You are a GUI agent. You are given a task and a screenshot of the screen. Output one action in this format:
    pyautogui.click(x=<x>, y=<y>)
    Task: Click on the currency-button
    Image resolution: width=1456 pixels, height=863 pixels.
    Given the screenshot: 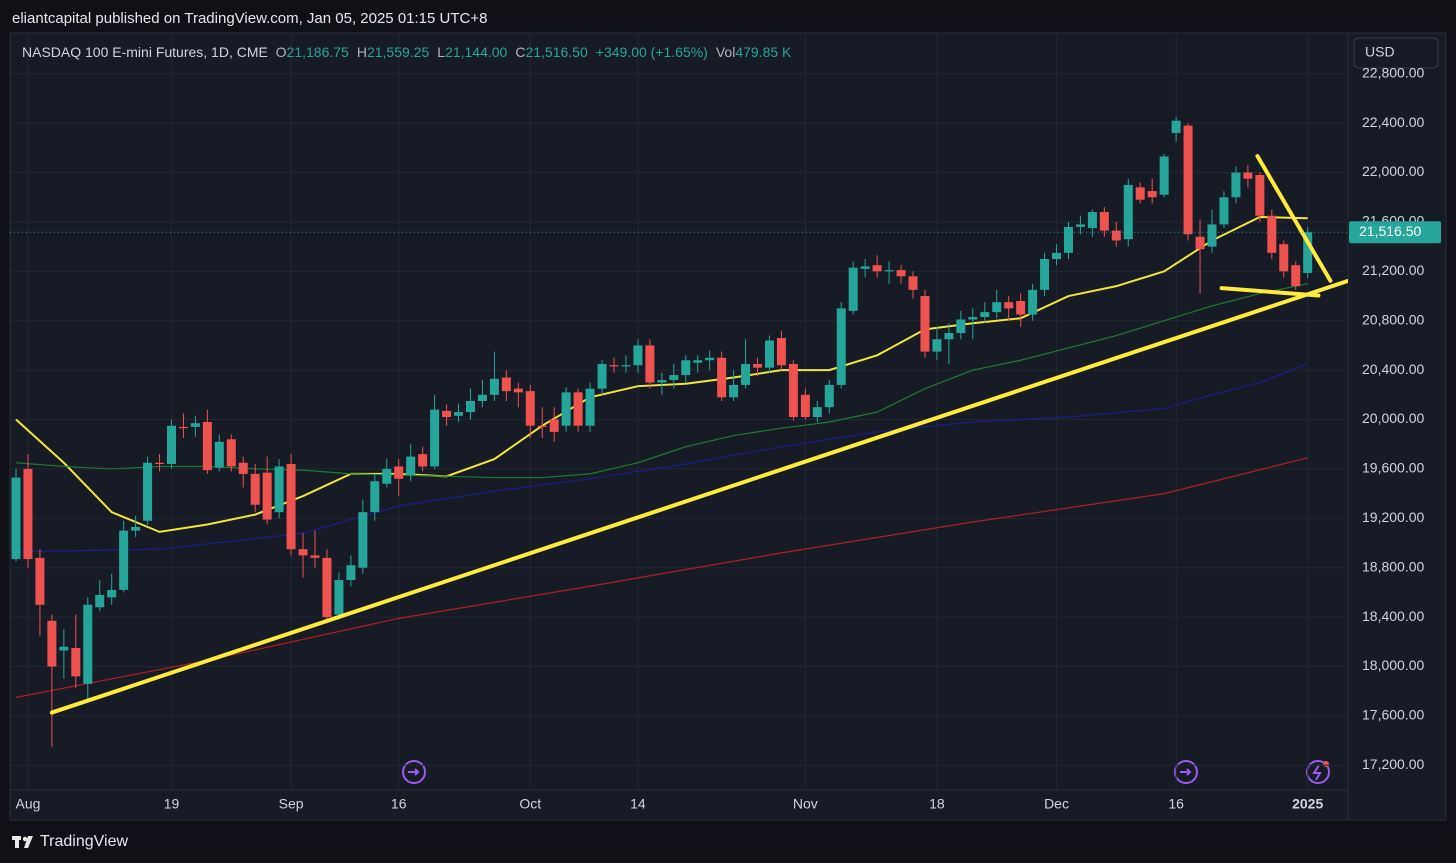 What is the action you would take?
    pyautogui.click(x=1396, y=53)
    